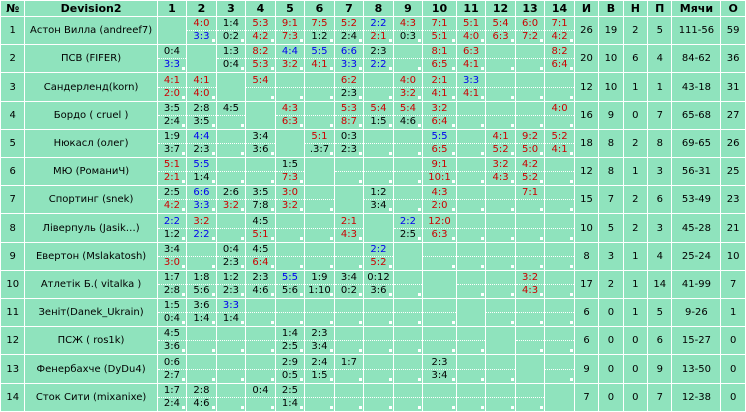 This screenshot has width=746, height=412. Describe the element at coordinates (172, 172) in the screenshot. I see `match-result-cell: 5:1 2:1` at that location.